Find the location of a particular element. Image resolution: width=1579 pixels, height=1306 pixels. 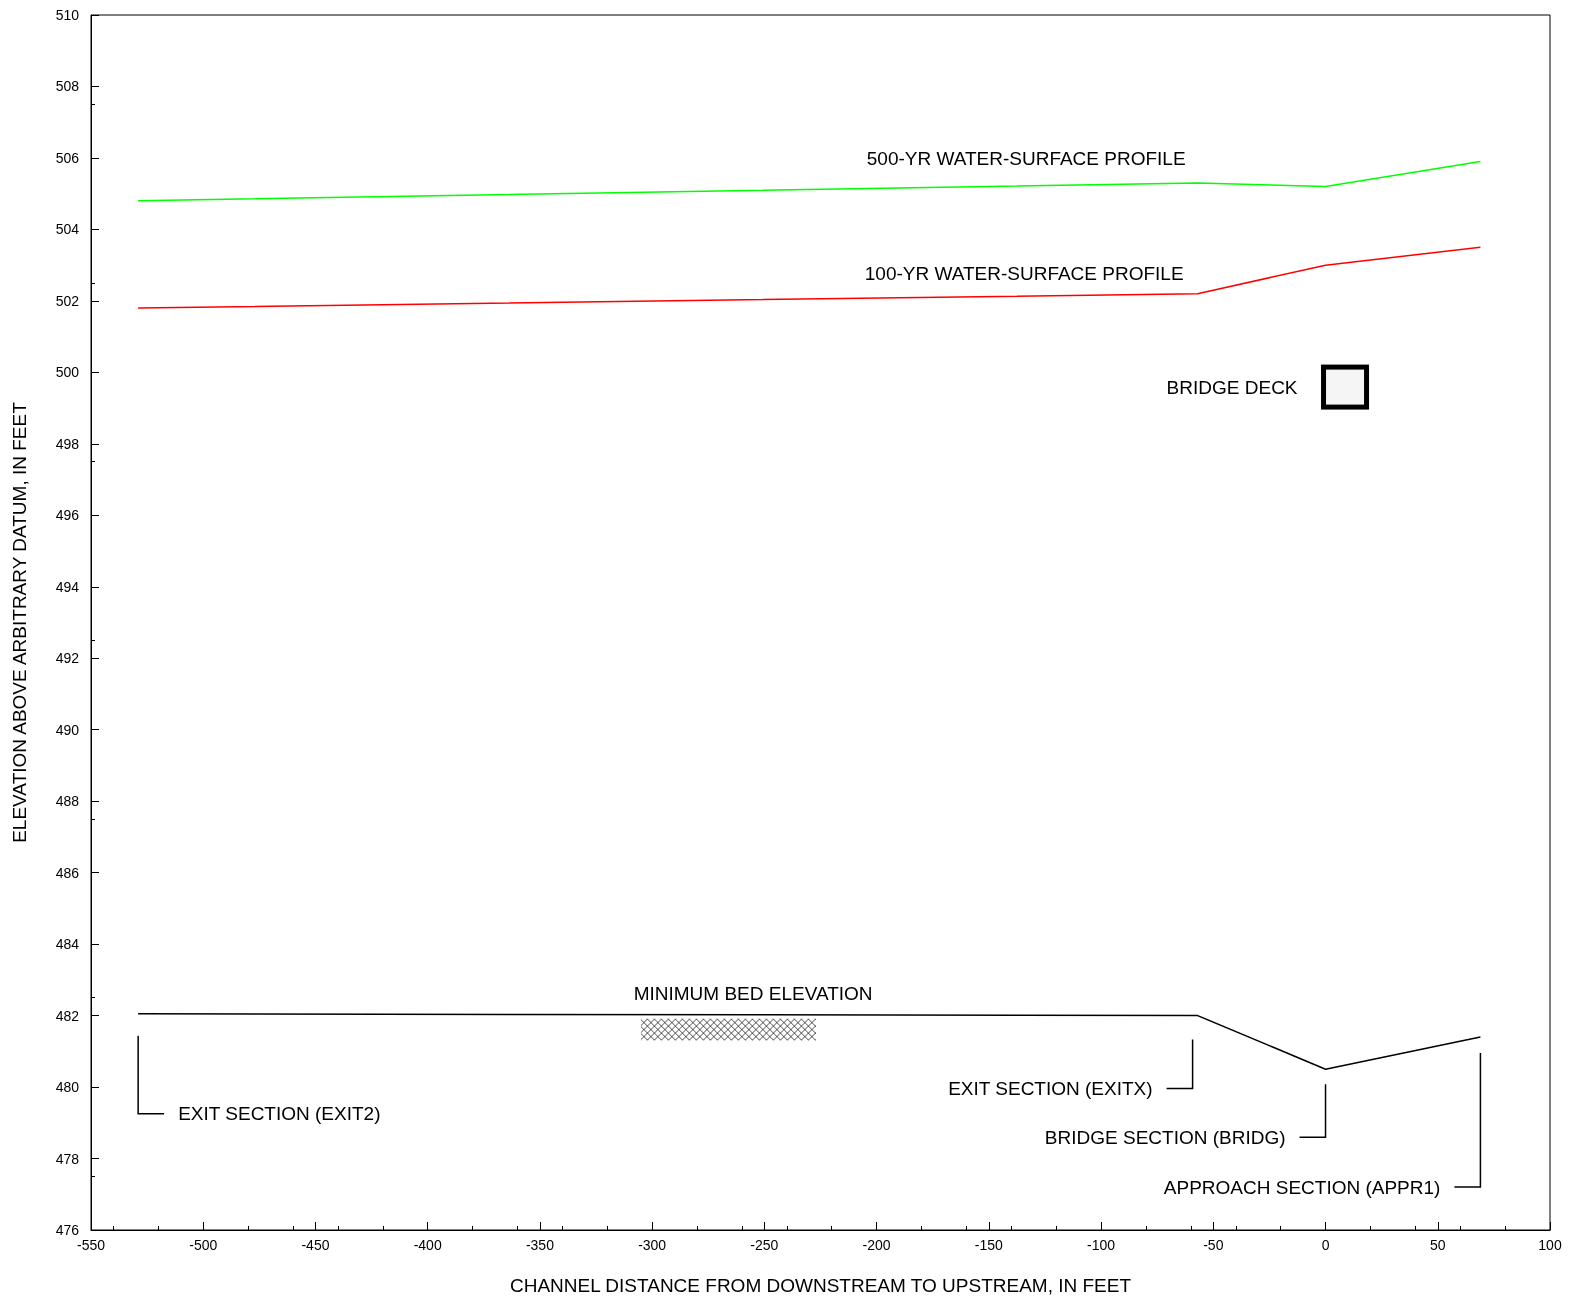

x-tick-label: 0 is located at coordinates (1325, 1245).